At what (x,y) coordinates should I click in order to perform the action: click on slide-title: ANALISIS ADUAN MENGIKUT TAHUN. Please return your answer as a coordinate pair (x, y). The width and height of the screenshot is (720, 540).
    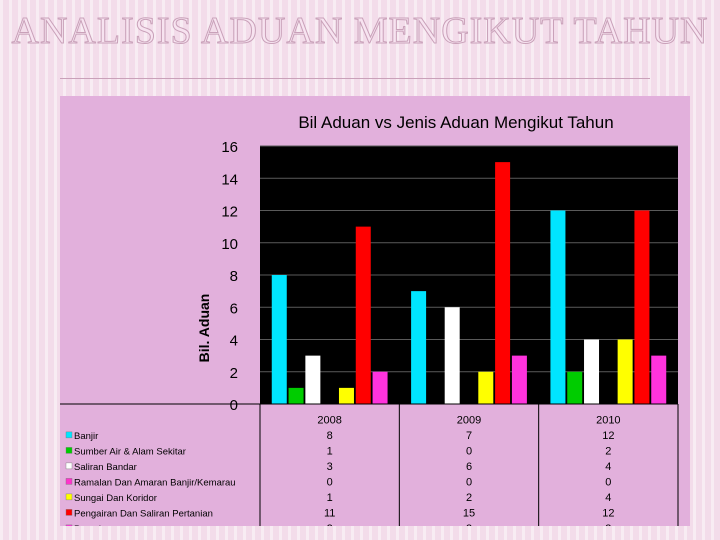
    Looking at the image, I should click on (360, 31).